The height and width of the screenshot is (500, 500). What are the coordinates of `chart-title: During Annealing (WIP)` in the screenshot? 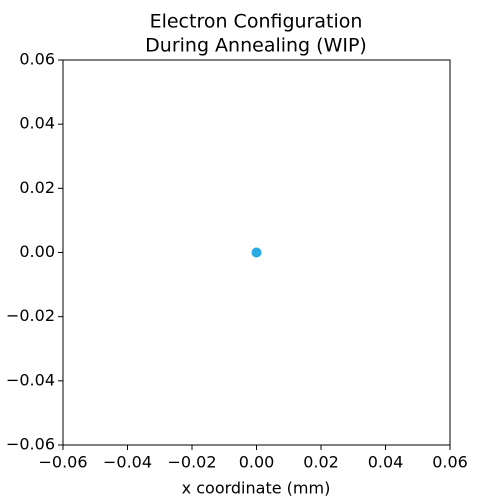 It's located at (256, 46).